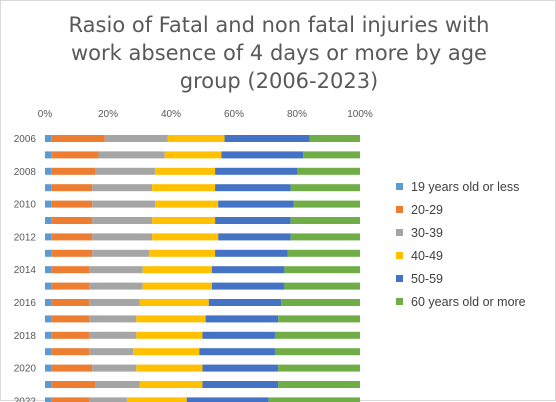 Image resolution: width=556 pixels, height=402 pixels. What do you see at coordinates (45, 114) in the screenshot?
I see `x-tick-label: 0%` at bounding box center [45, 114].